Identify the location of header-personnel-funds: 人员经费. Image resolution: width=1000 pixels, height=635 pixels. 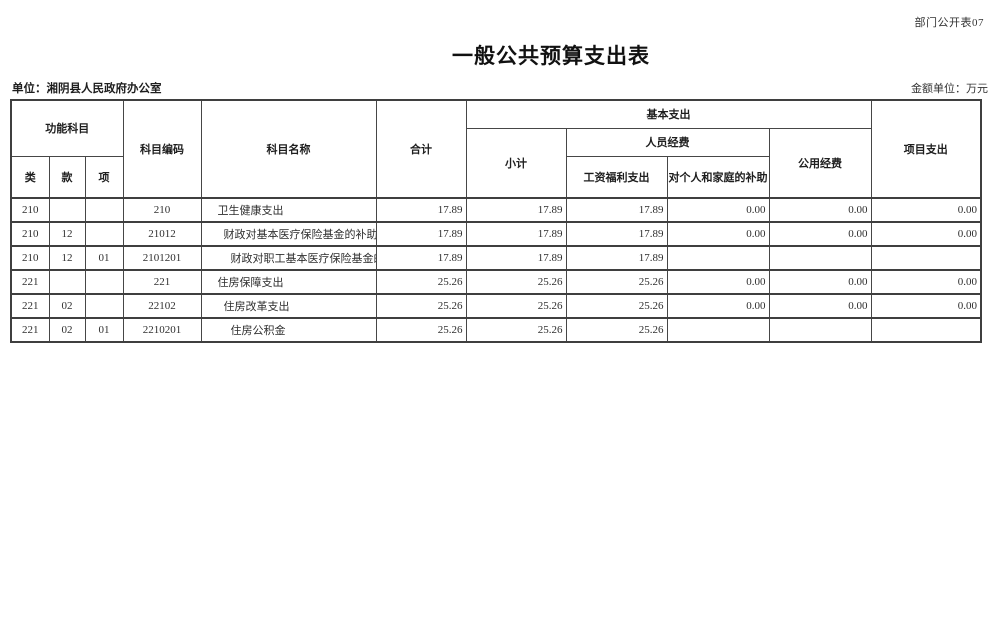
(667, 142).